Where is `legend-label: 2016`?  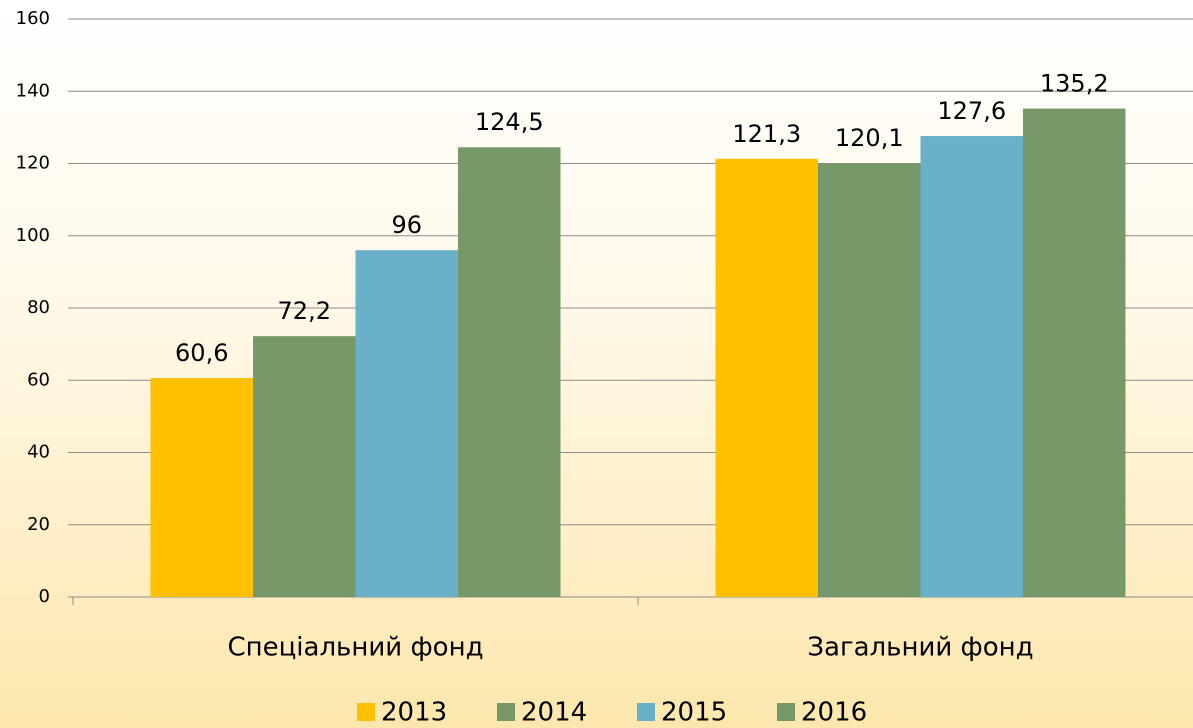 legend-label: 2016 is located at coordinates (834, 713).